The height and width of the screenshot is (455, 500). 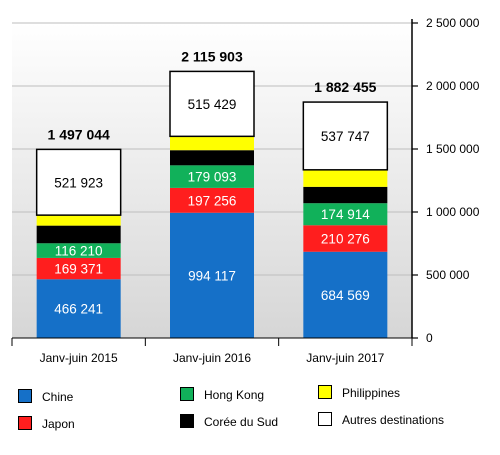 What do you see at coordinates (79, 134) in the screenshot?
I see `total-label: 1 497 044` at bounding box center [79, 134].